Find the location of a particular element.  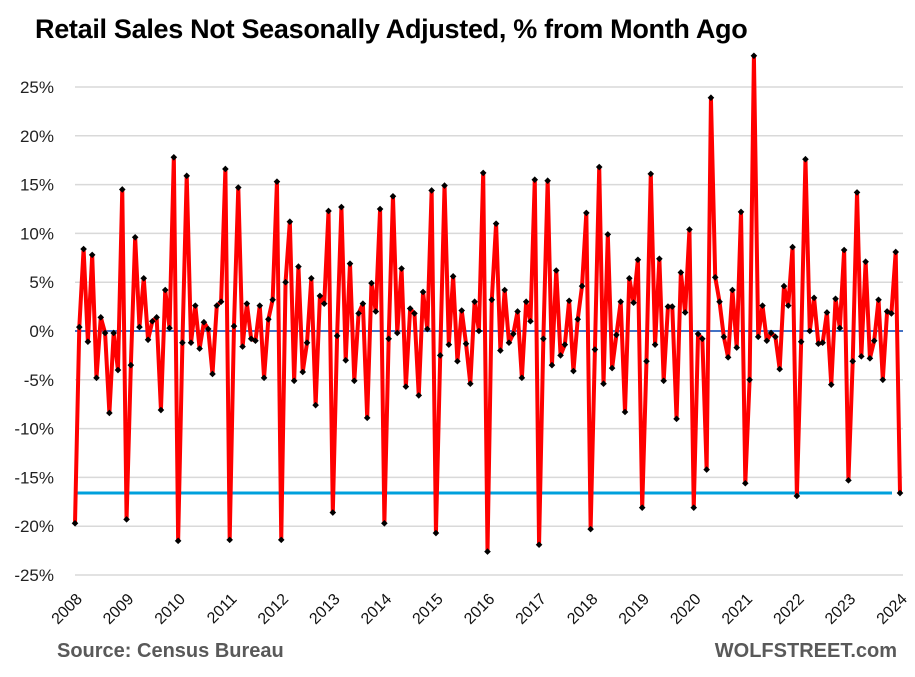

x-tick-label: 2017 is located at coordinates (531, 609).